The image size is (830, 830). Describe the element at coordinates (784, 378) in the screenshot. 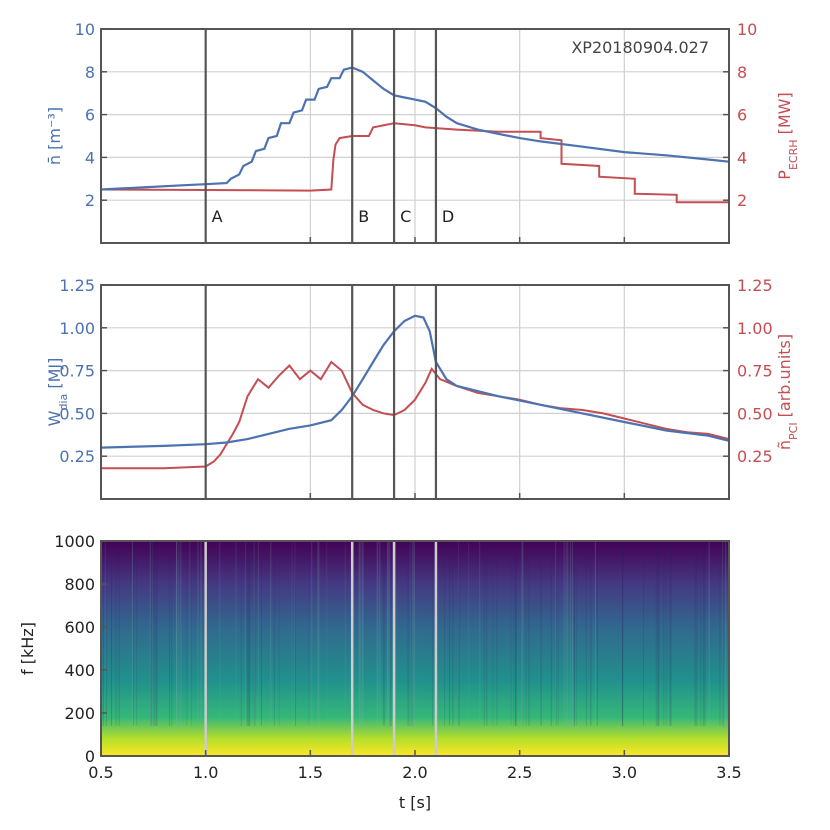

I see `pci-axis-label-unit: [arb.units]` at that location.